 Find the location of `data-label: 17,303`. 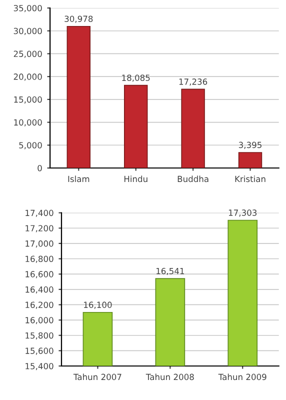

data-label: 17,303 is located at coordinates (242, 213).